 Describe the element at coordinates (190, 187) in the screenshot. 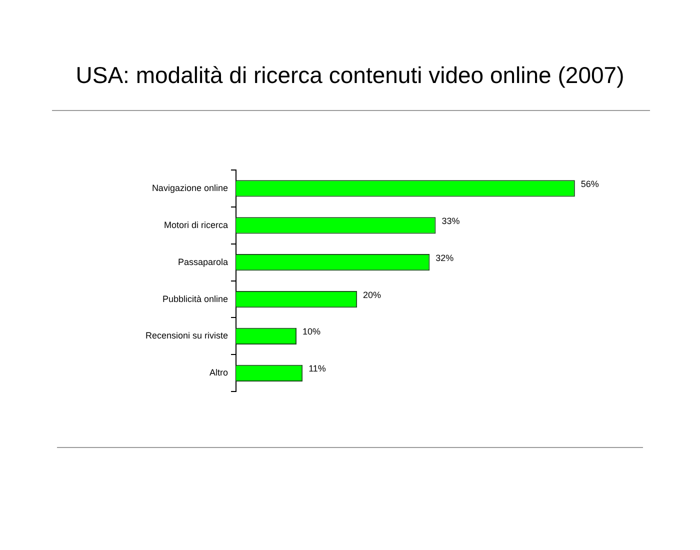

I see `y-tick-label: Navigazione online` at that location.